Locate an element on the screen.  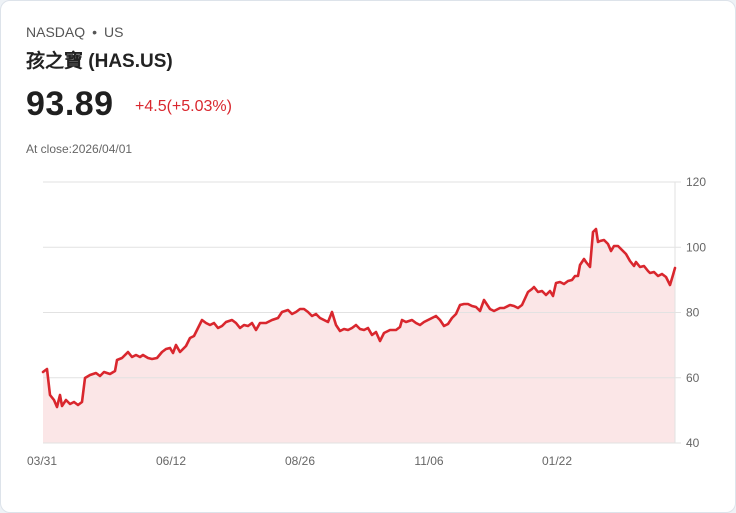
market-name: US is located at coordinates (114, 32).